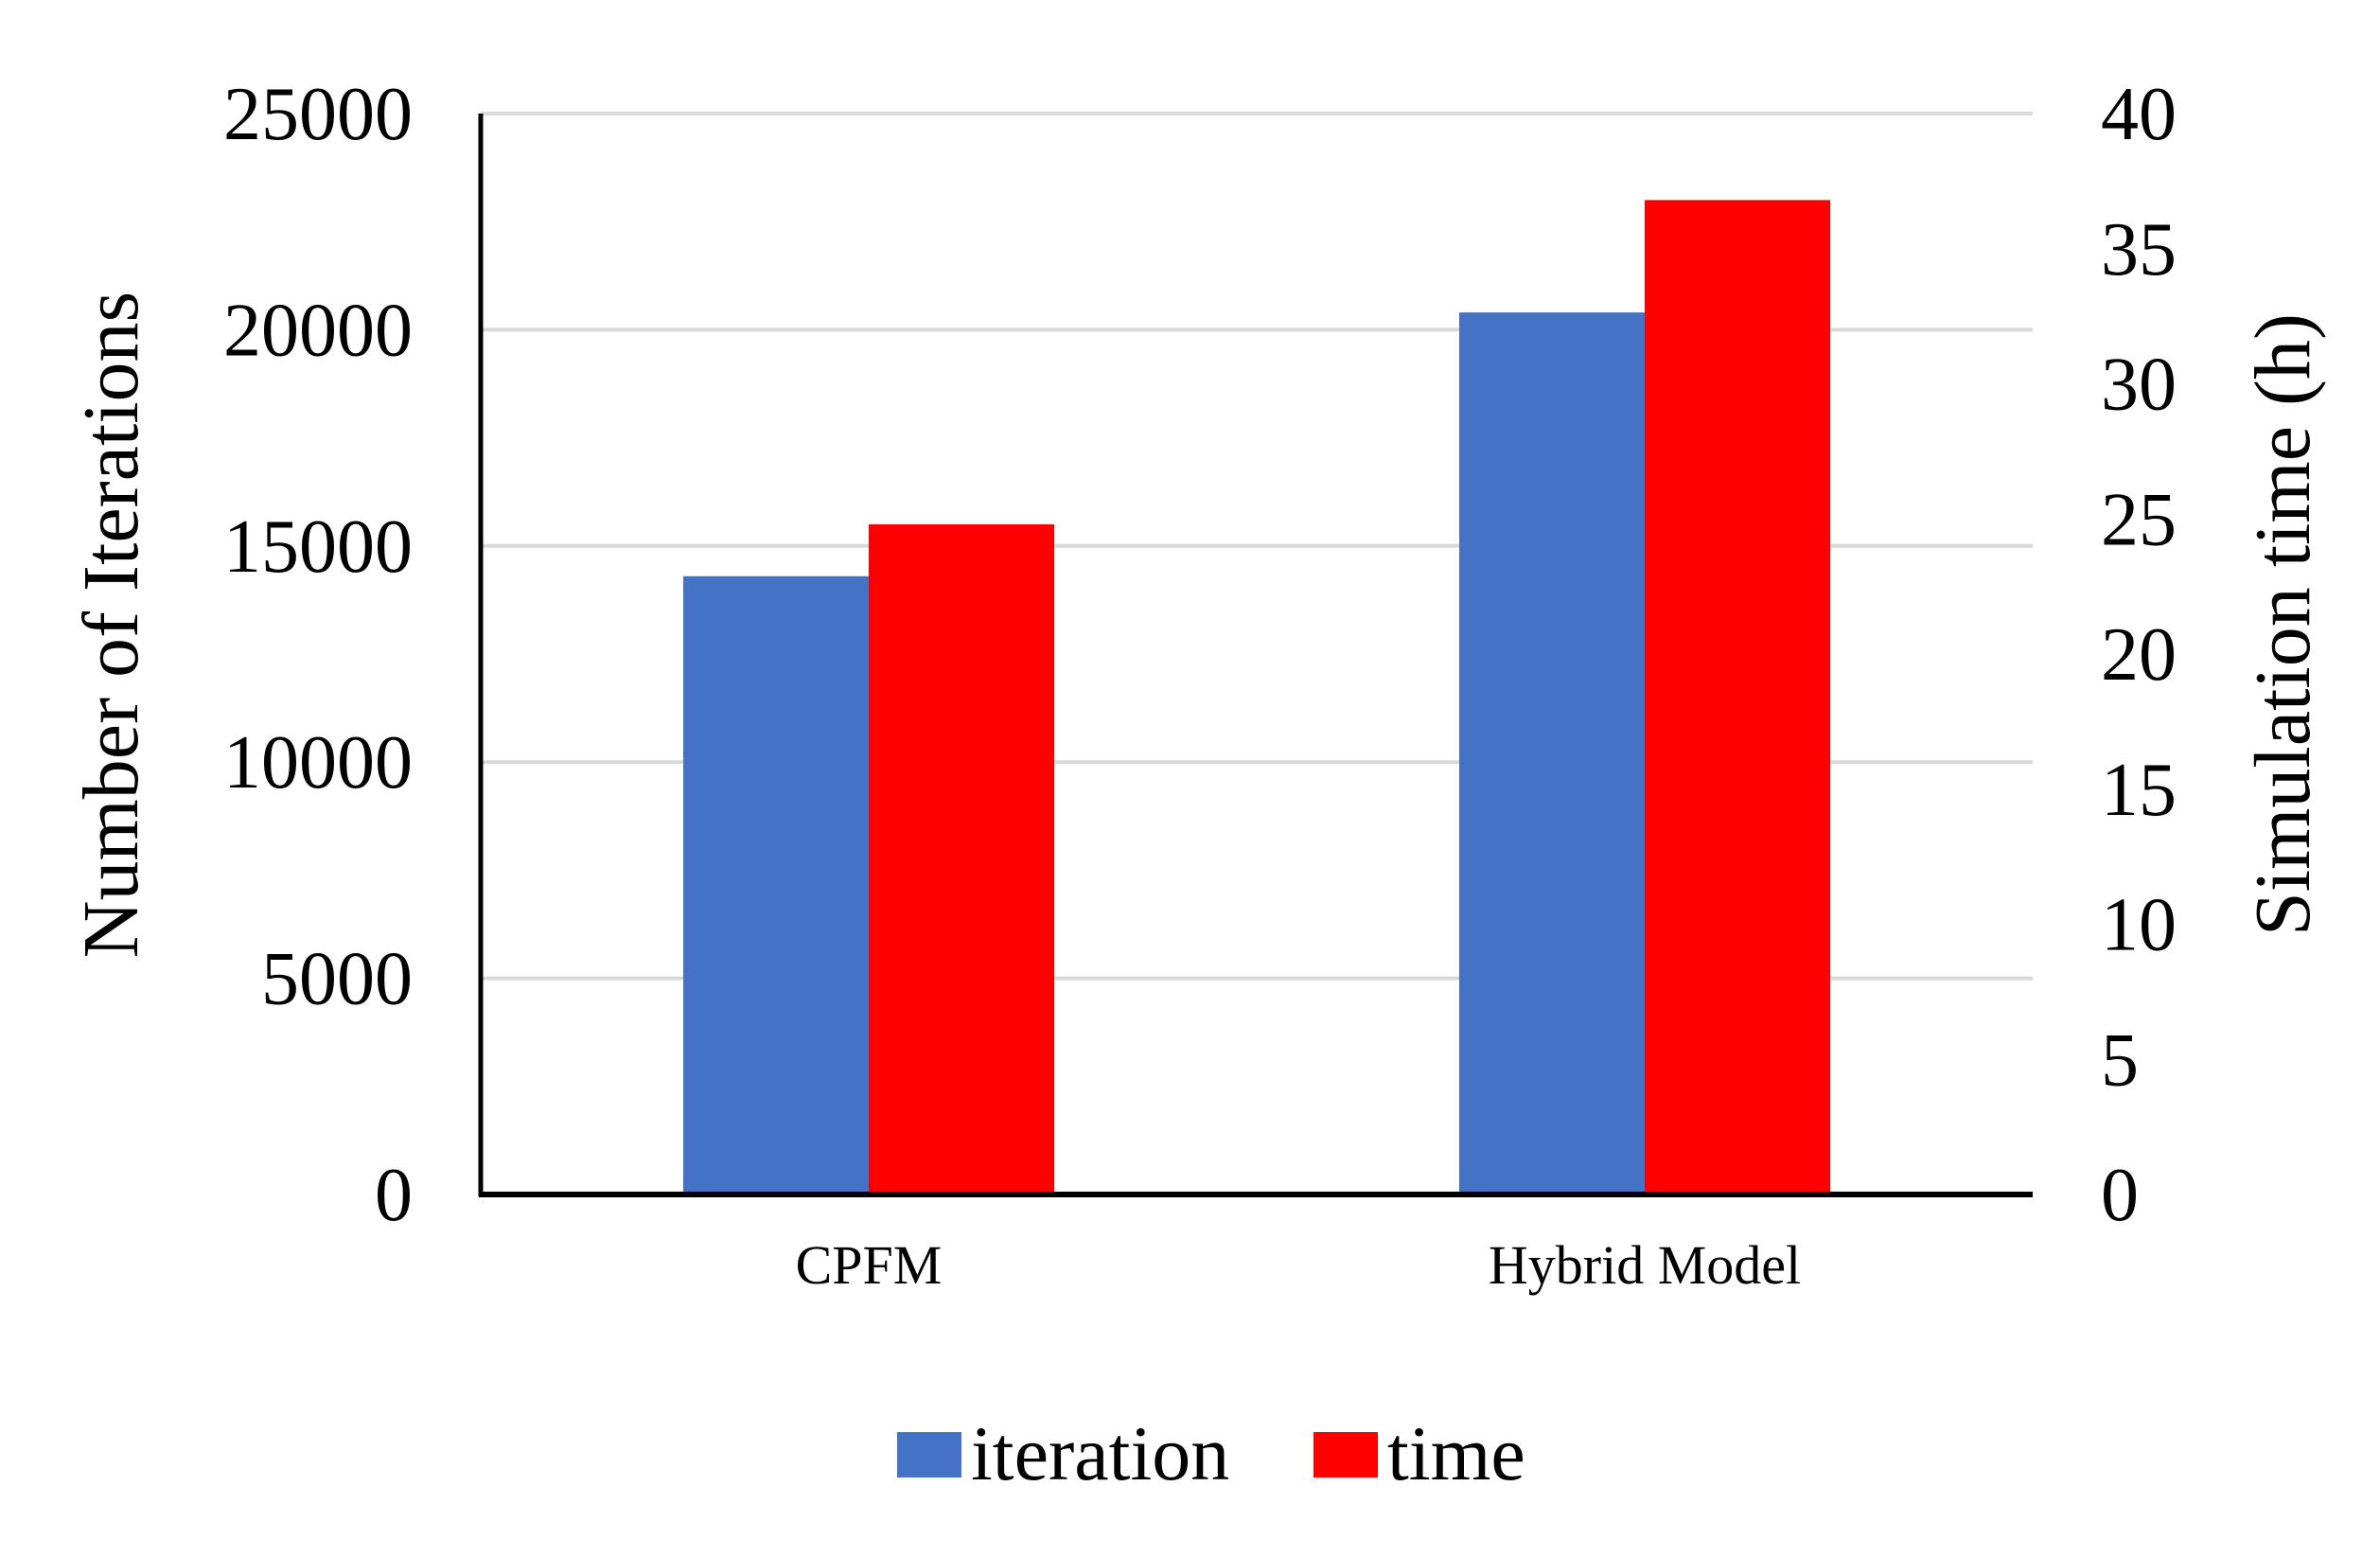 Image resolution: width=2380 pixels, height=1557 pixels. I want to click on left-tick-label: 0, so click(394, 1195).